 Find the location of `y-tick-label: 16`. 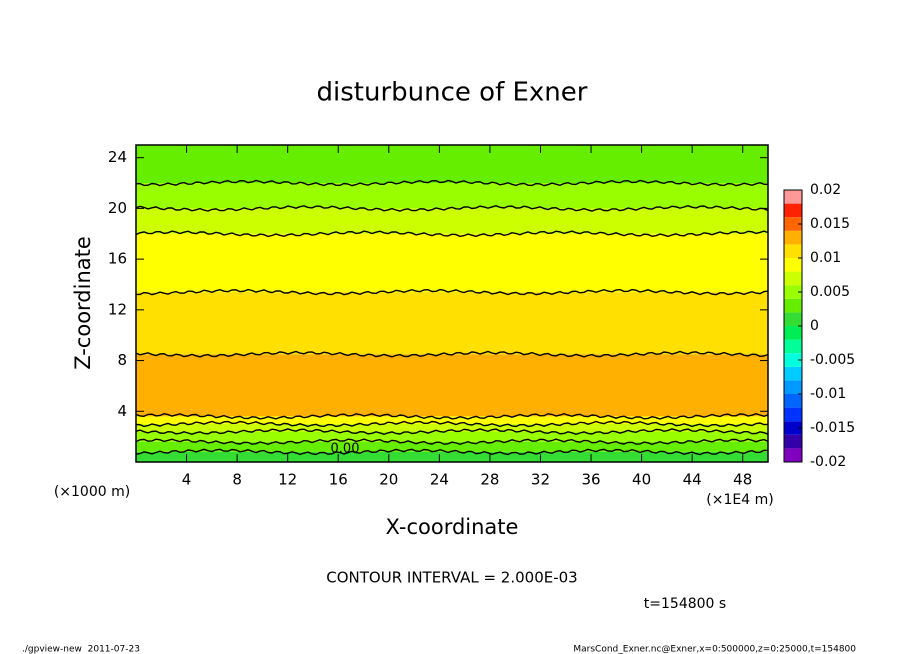

y-tick-label: 16 is located at coordinates (117, 259).